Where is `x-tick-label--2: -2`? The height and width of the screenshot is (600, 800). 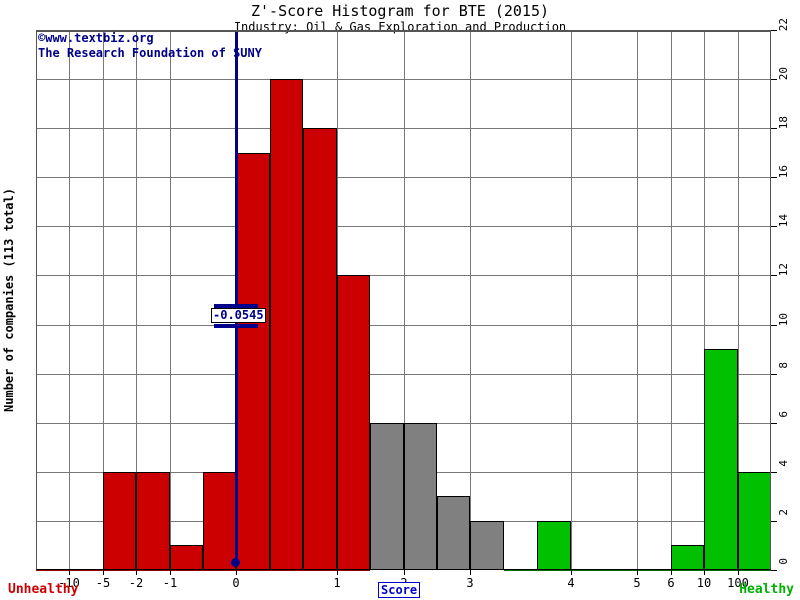
x-tick-label--2: -2 is located at coordinates (136, 583).